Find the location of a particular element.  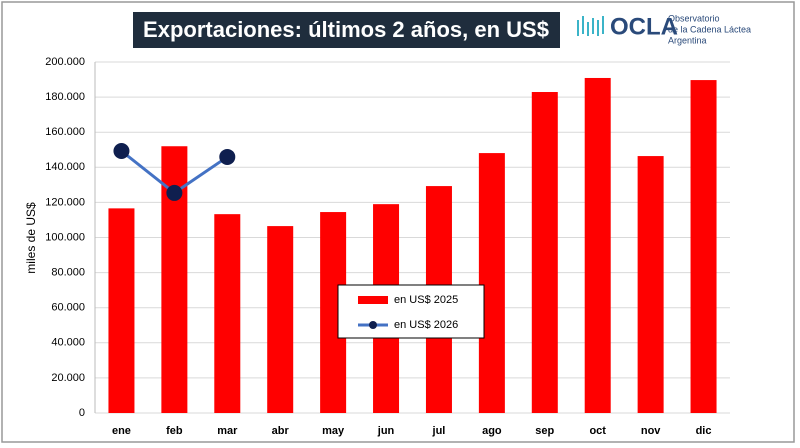

legend-label: en US$ 2026 is located at coordinates (426, 325).